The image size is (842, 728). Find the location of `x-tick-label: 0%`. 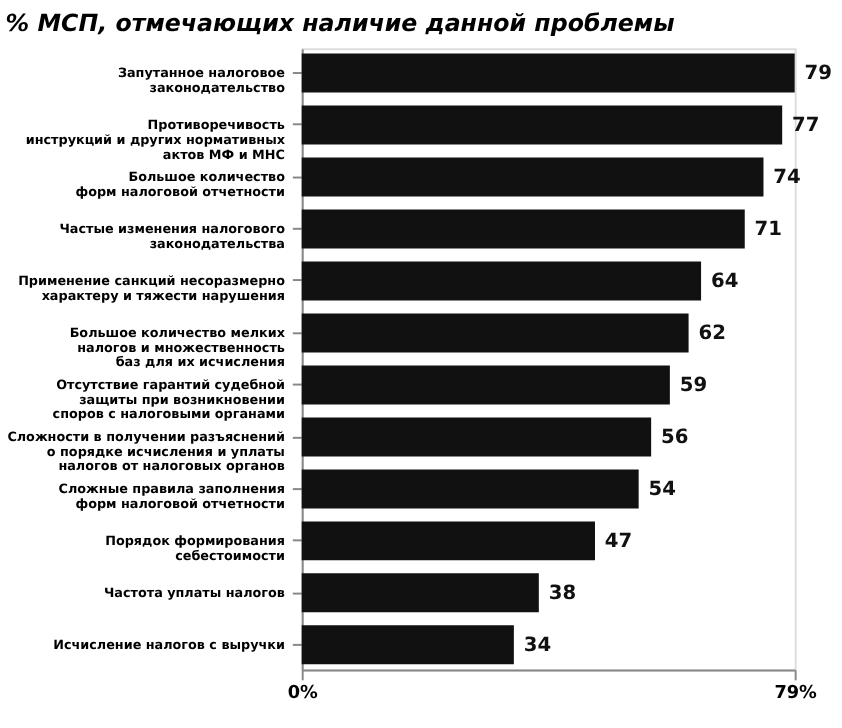

x-tick-label: 0% is located at coordinates (302, 694).